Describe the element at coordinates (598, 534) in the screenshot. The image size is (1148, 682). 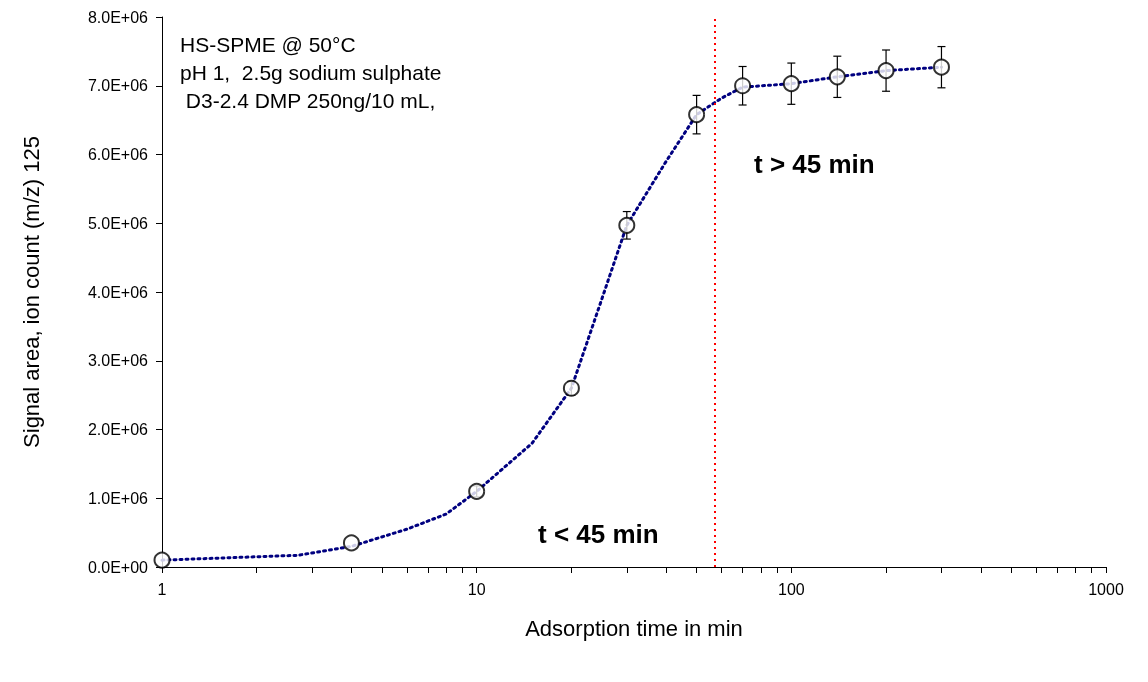
I see `annotation: t < 45 min` at that location.